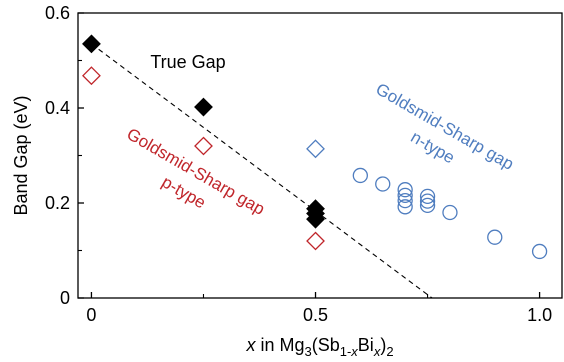 This screenshot has width=564, height=362. I want to click on x-axis-label: x in Mg3(Sb1-xBix)2, so click(319, 347).